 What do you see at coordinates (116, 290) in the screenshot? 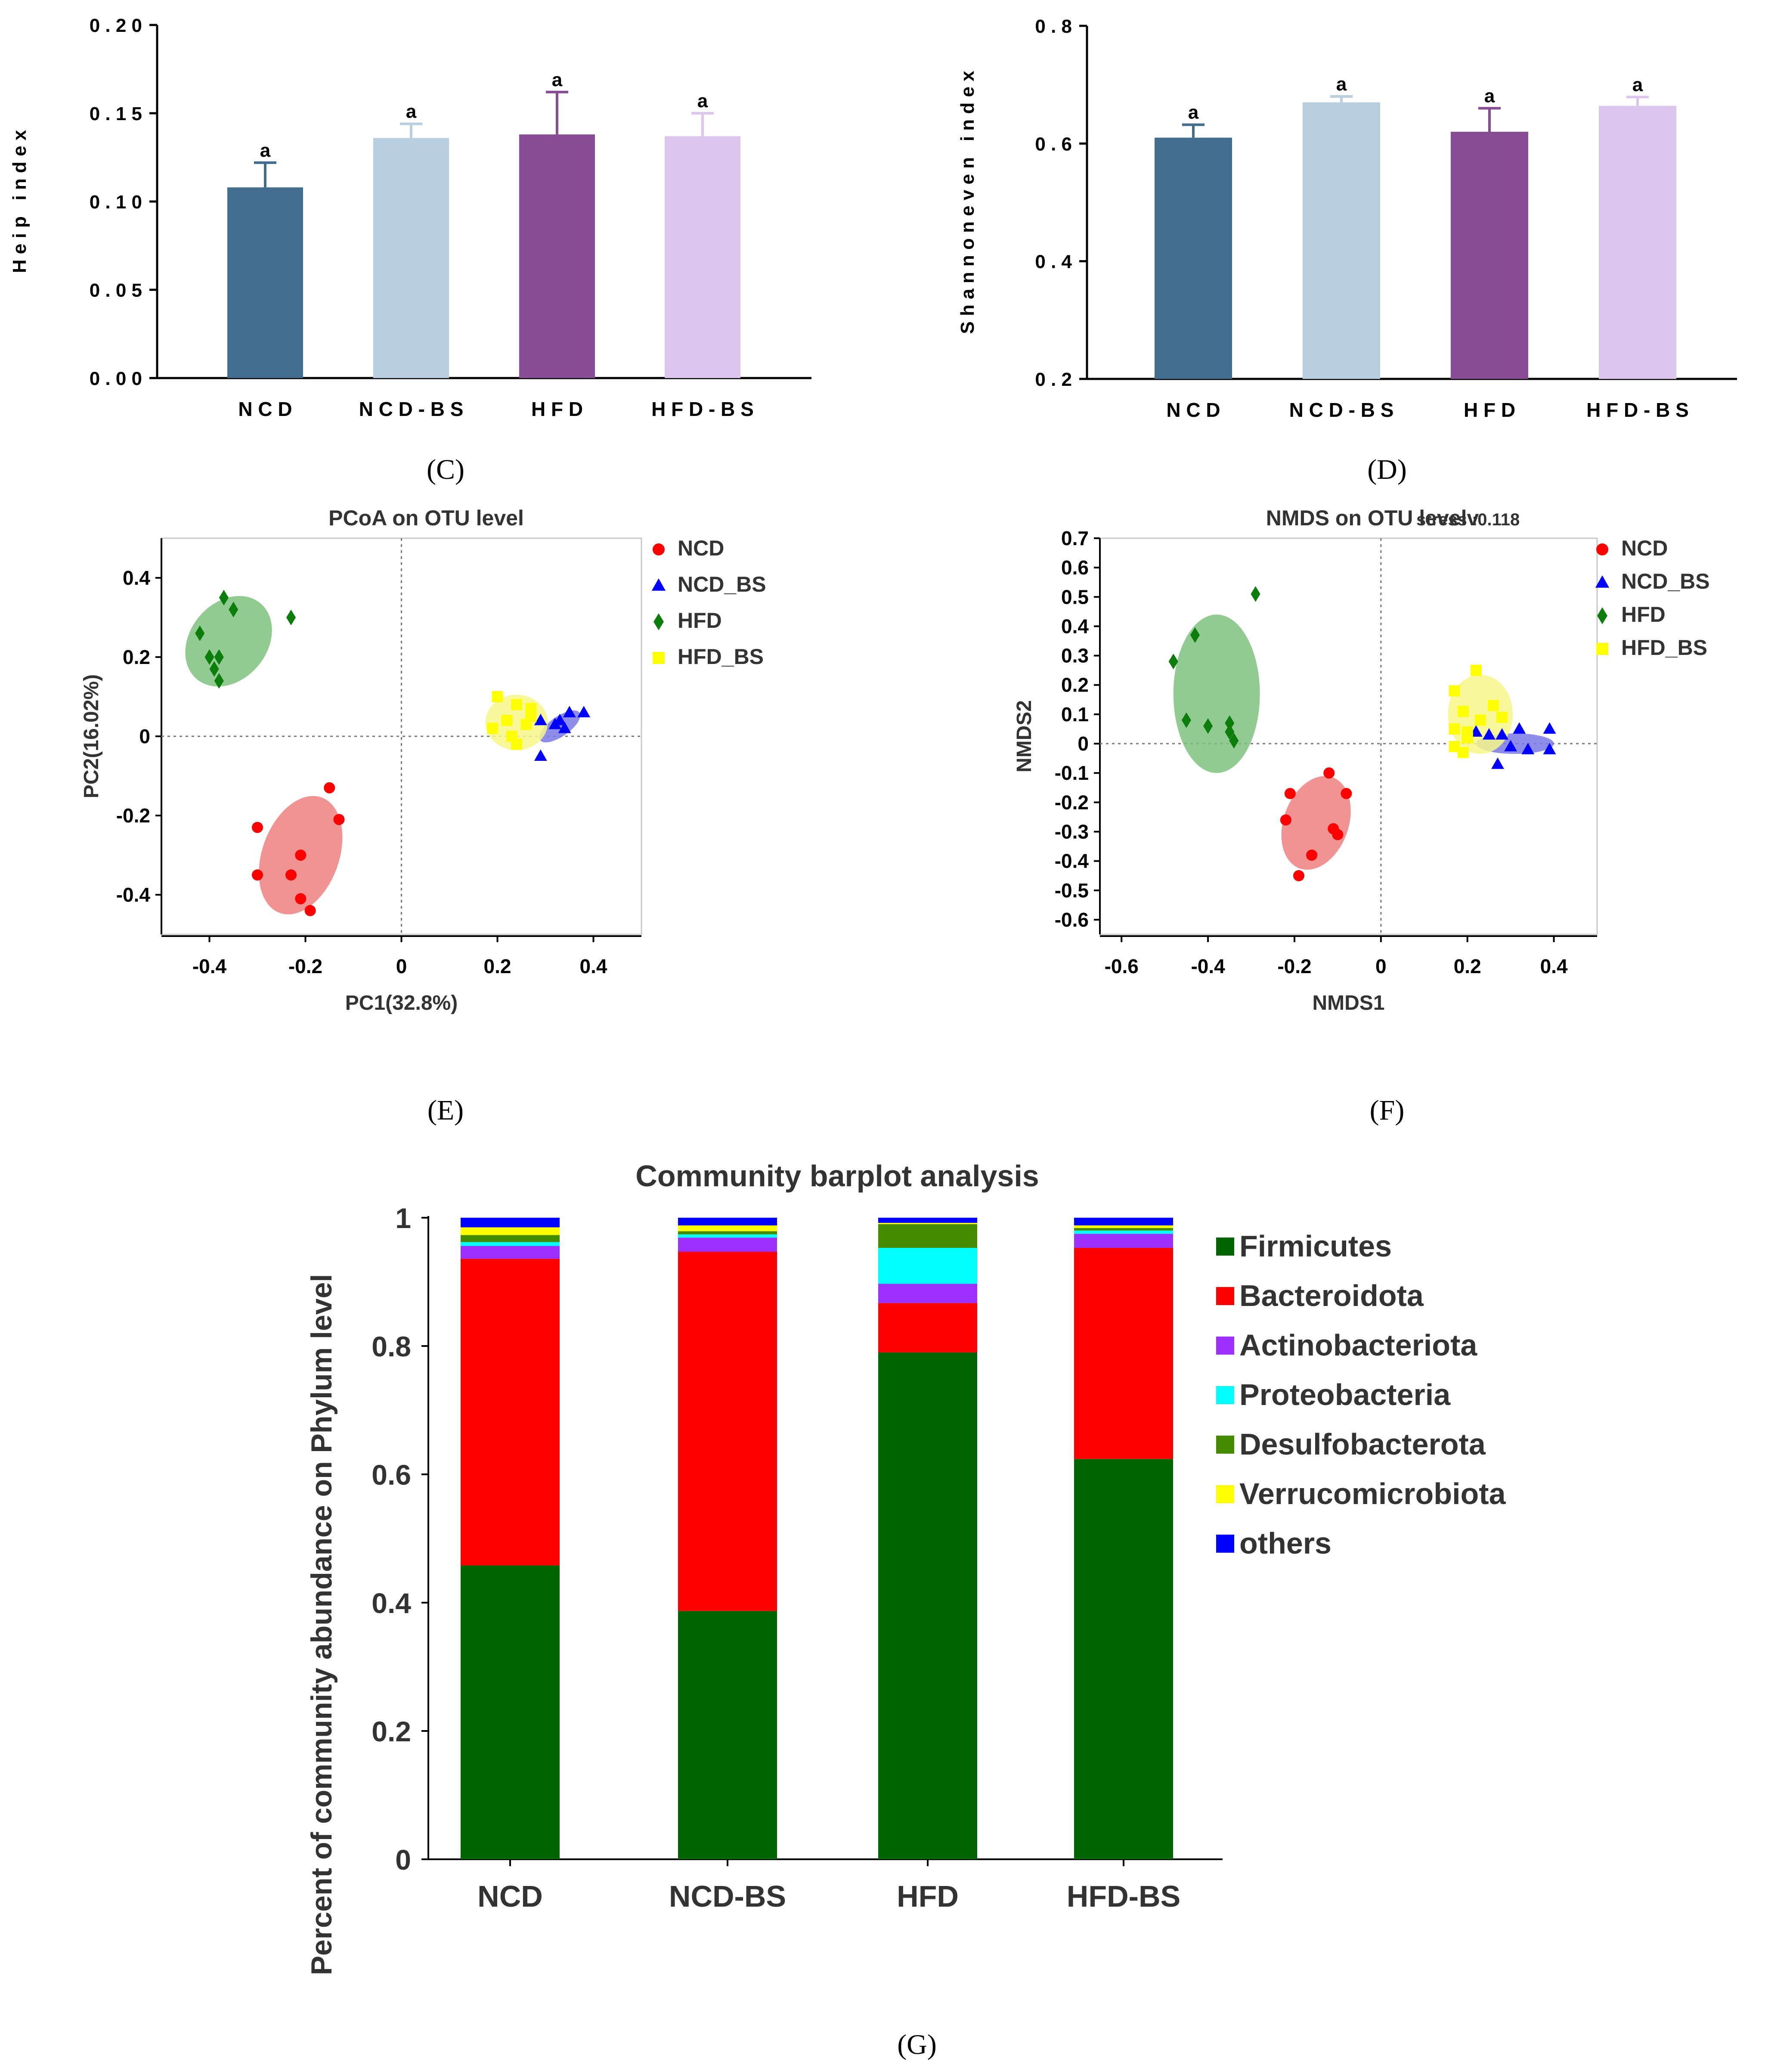
I see `y-tick-label: 0 . 0 5` at bounding box center [116, 290].